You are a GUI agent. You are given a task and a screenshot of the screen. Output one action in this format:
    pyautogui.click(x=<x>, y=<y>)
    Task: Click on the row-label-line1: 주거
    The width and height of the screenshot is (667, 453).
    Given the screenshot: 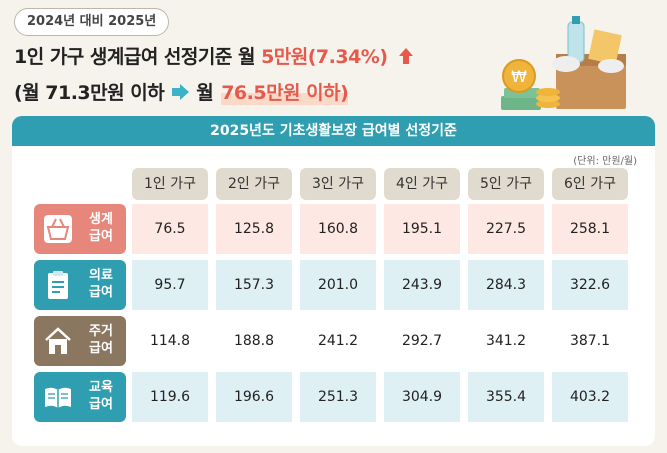 What is the action you would take?
    pyautogui.click(x=101, y=331)
    